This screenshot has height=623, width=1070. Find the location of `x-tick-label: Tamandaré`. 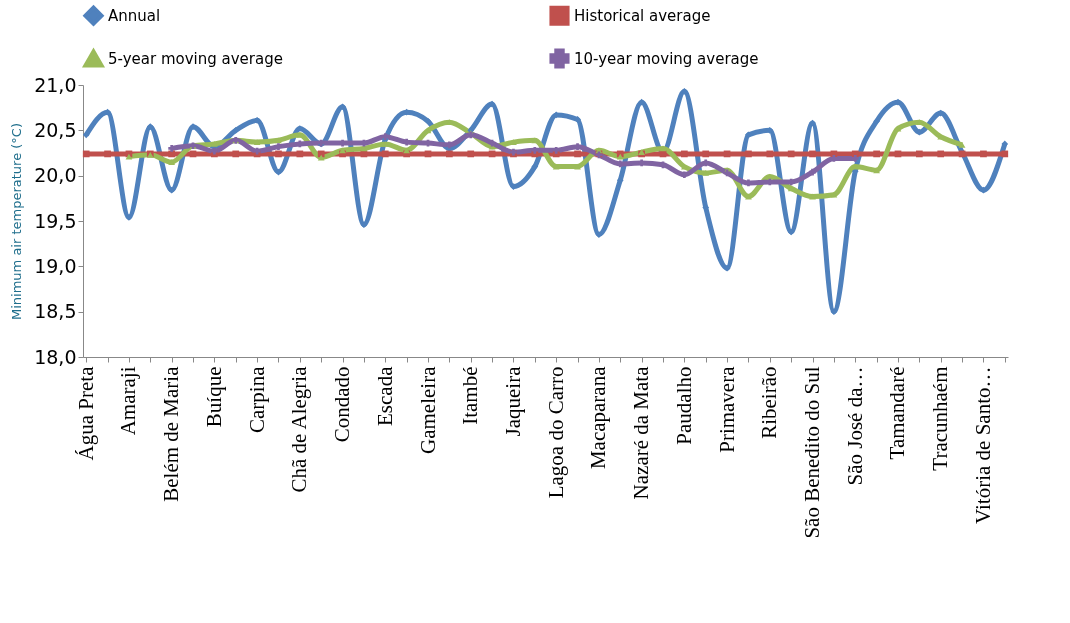

x-tick-label: Tamandaré is located at coordinates (897, 413).